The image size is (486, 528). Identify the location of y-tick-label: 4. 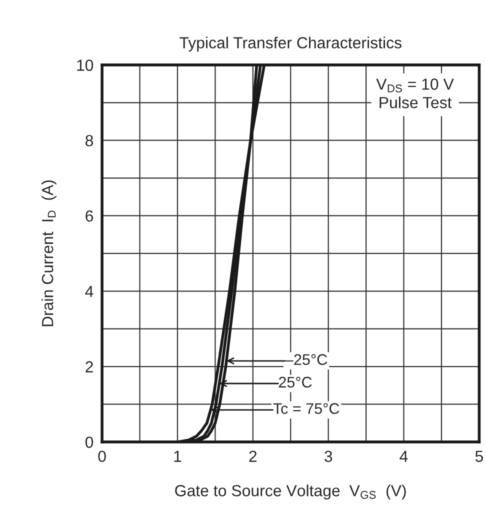
(89, 291).